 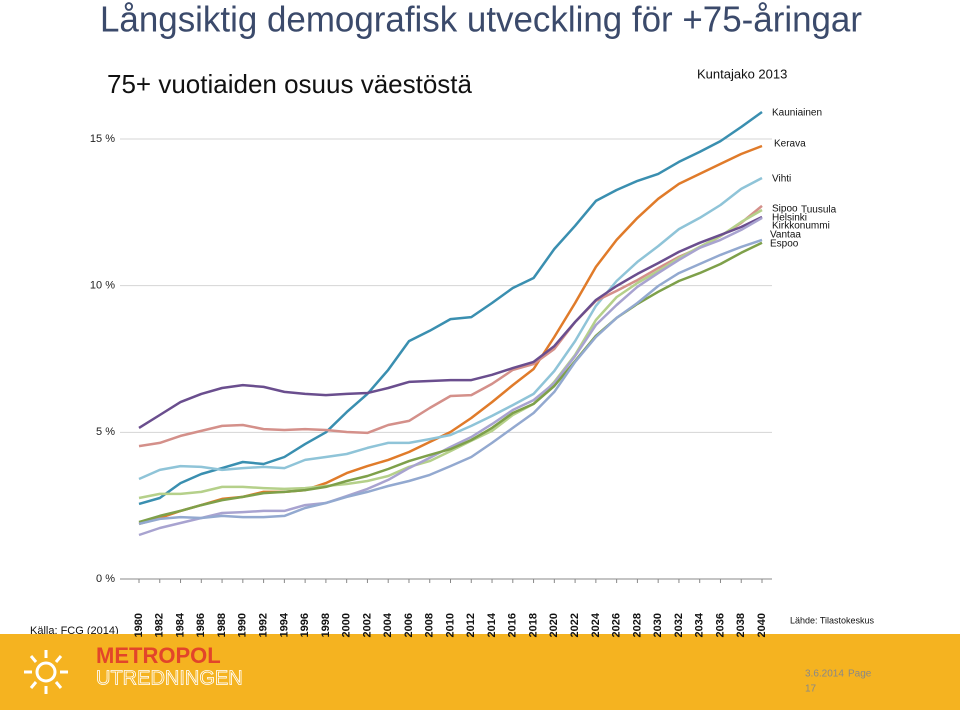 What do you see at coordinates (430, 625) in the screenshot?
I see `x-tick-label: 2008` at bounding box center [430, 625].